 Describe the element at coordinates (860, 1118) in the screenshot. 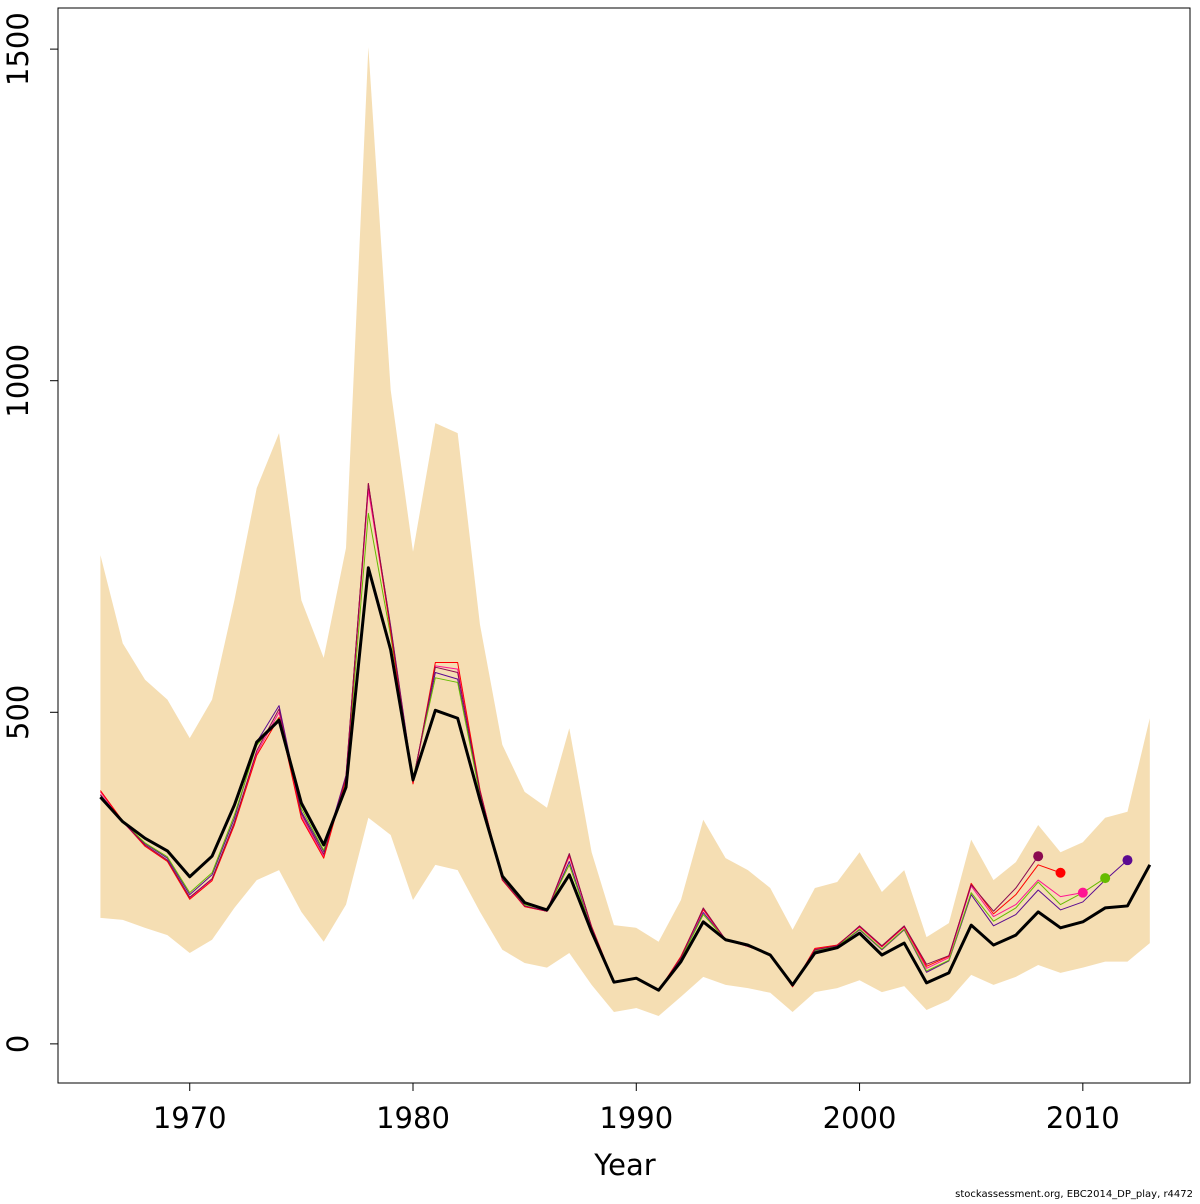

I see `x-tick-label: 2000` at that location.